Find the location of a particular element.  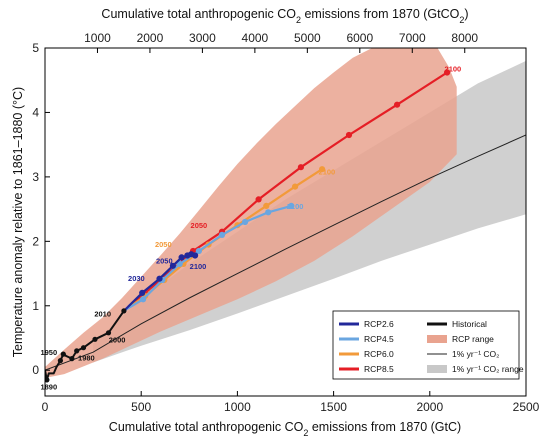

y-tick-label: 5 is located at coordinates (35, 48).